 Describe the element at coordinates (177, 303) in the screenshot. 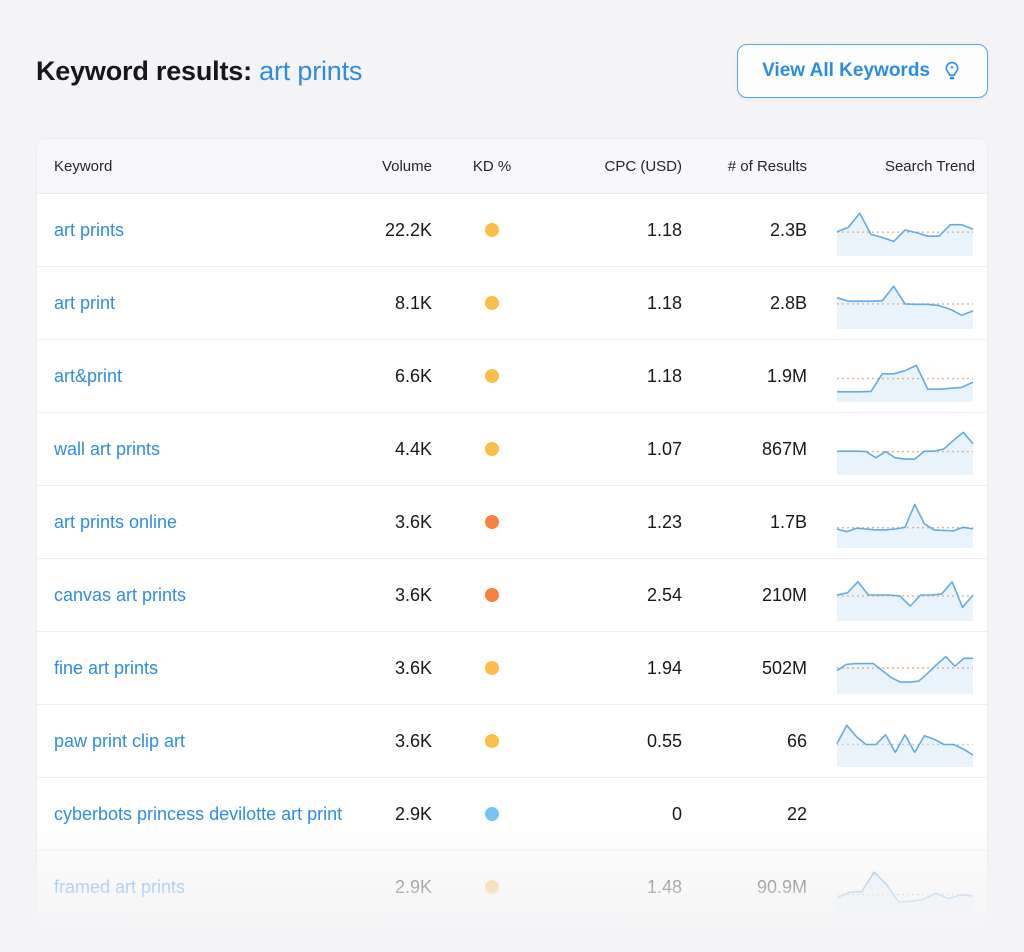

I see `keyword-cell: art print` at that location.